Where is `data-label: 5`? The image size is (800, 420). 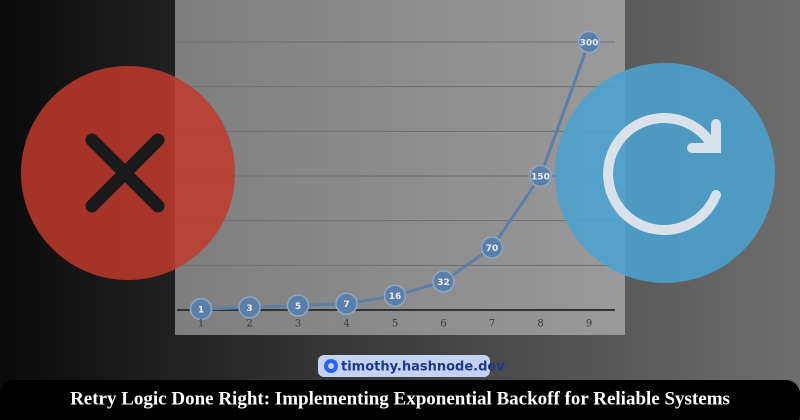 data-label: 5 is located at coordinates (298, 307).